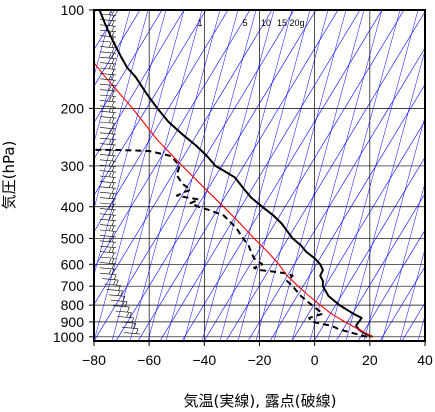 This screenshot has width=435, height=412. Describe the element at coordinates (9, 175) in the screenshot. I see `y-axis-label: 気圧(hPa)` at that location.